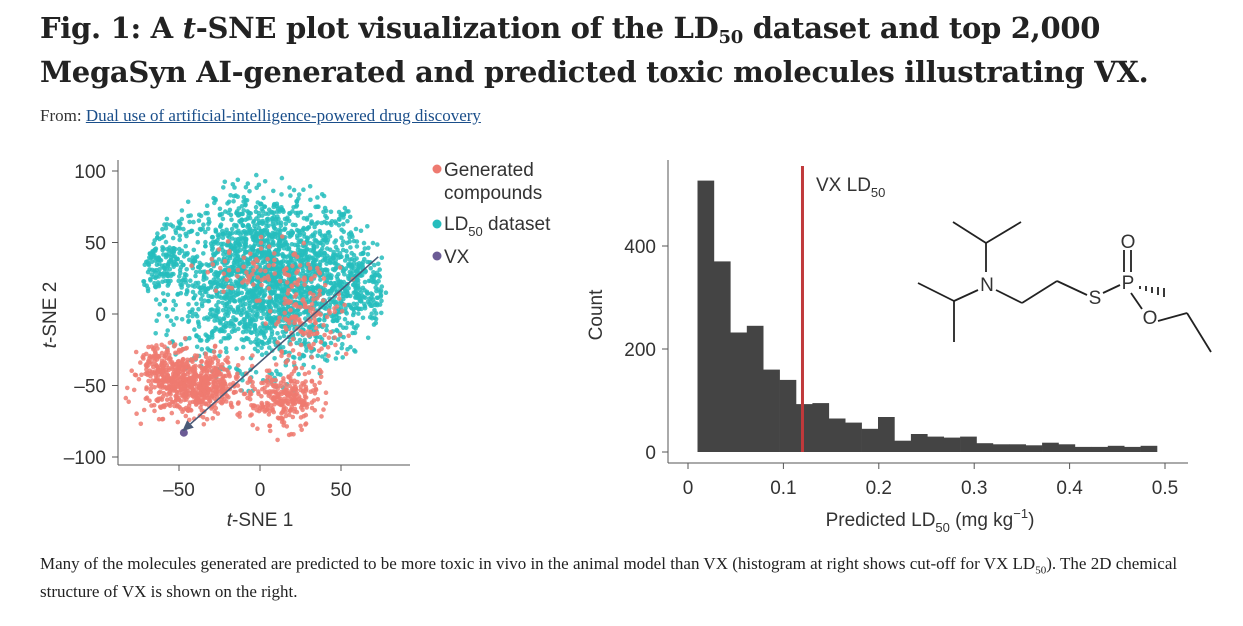 Image resolution: width=1243 pixels, height=626 pixels. I want to click on tsne-y-tick-label: –50, so click(90, 387).